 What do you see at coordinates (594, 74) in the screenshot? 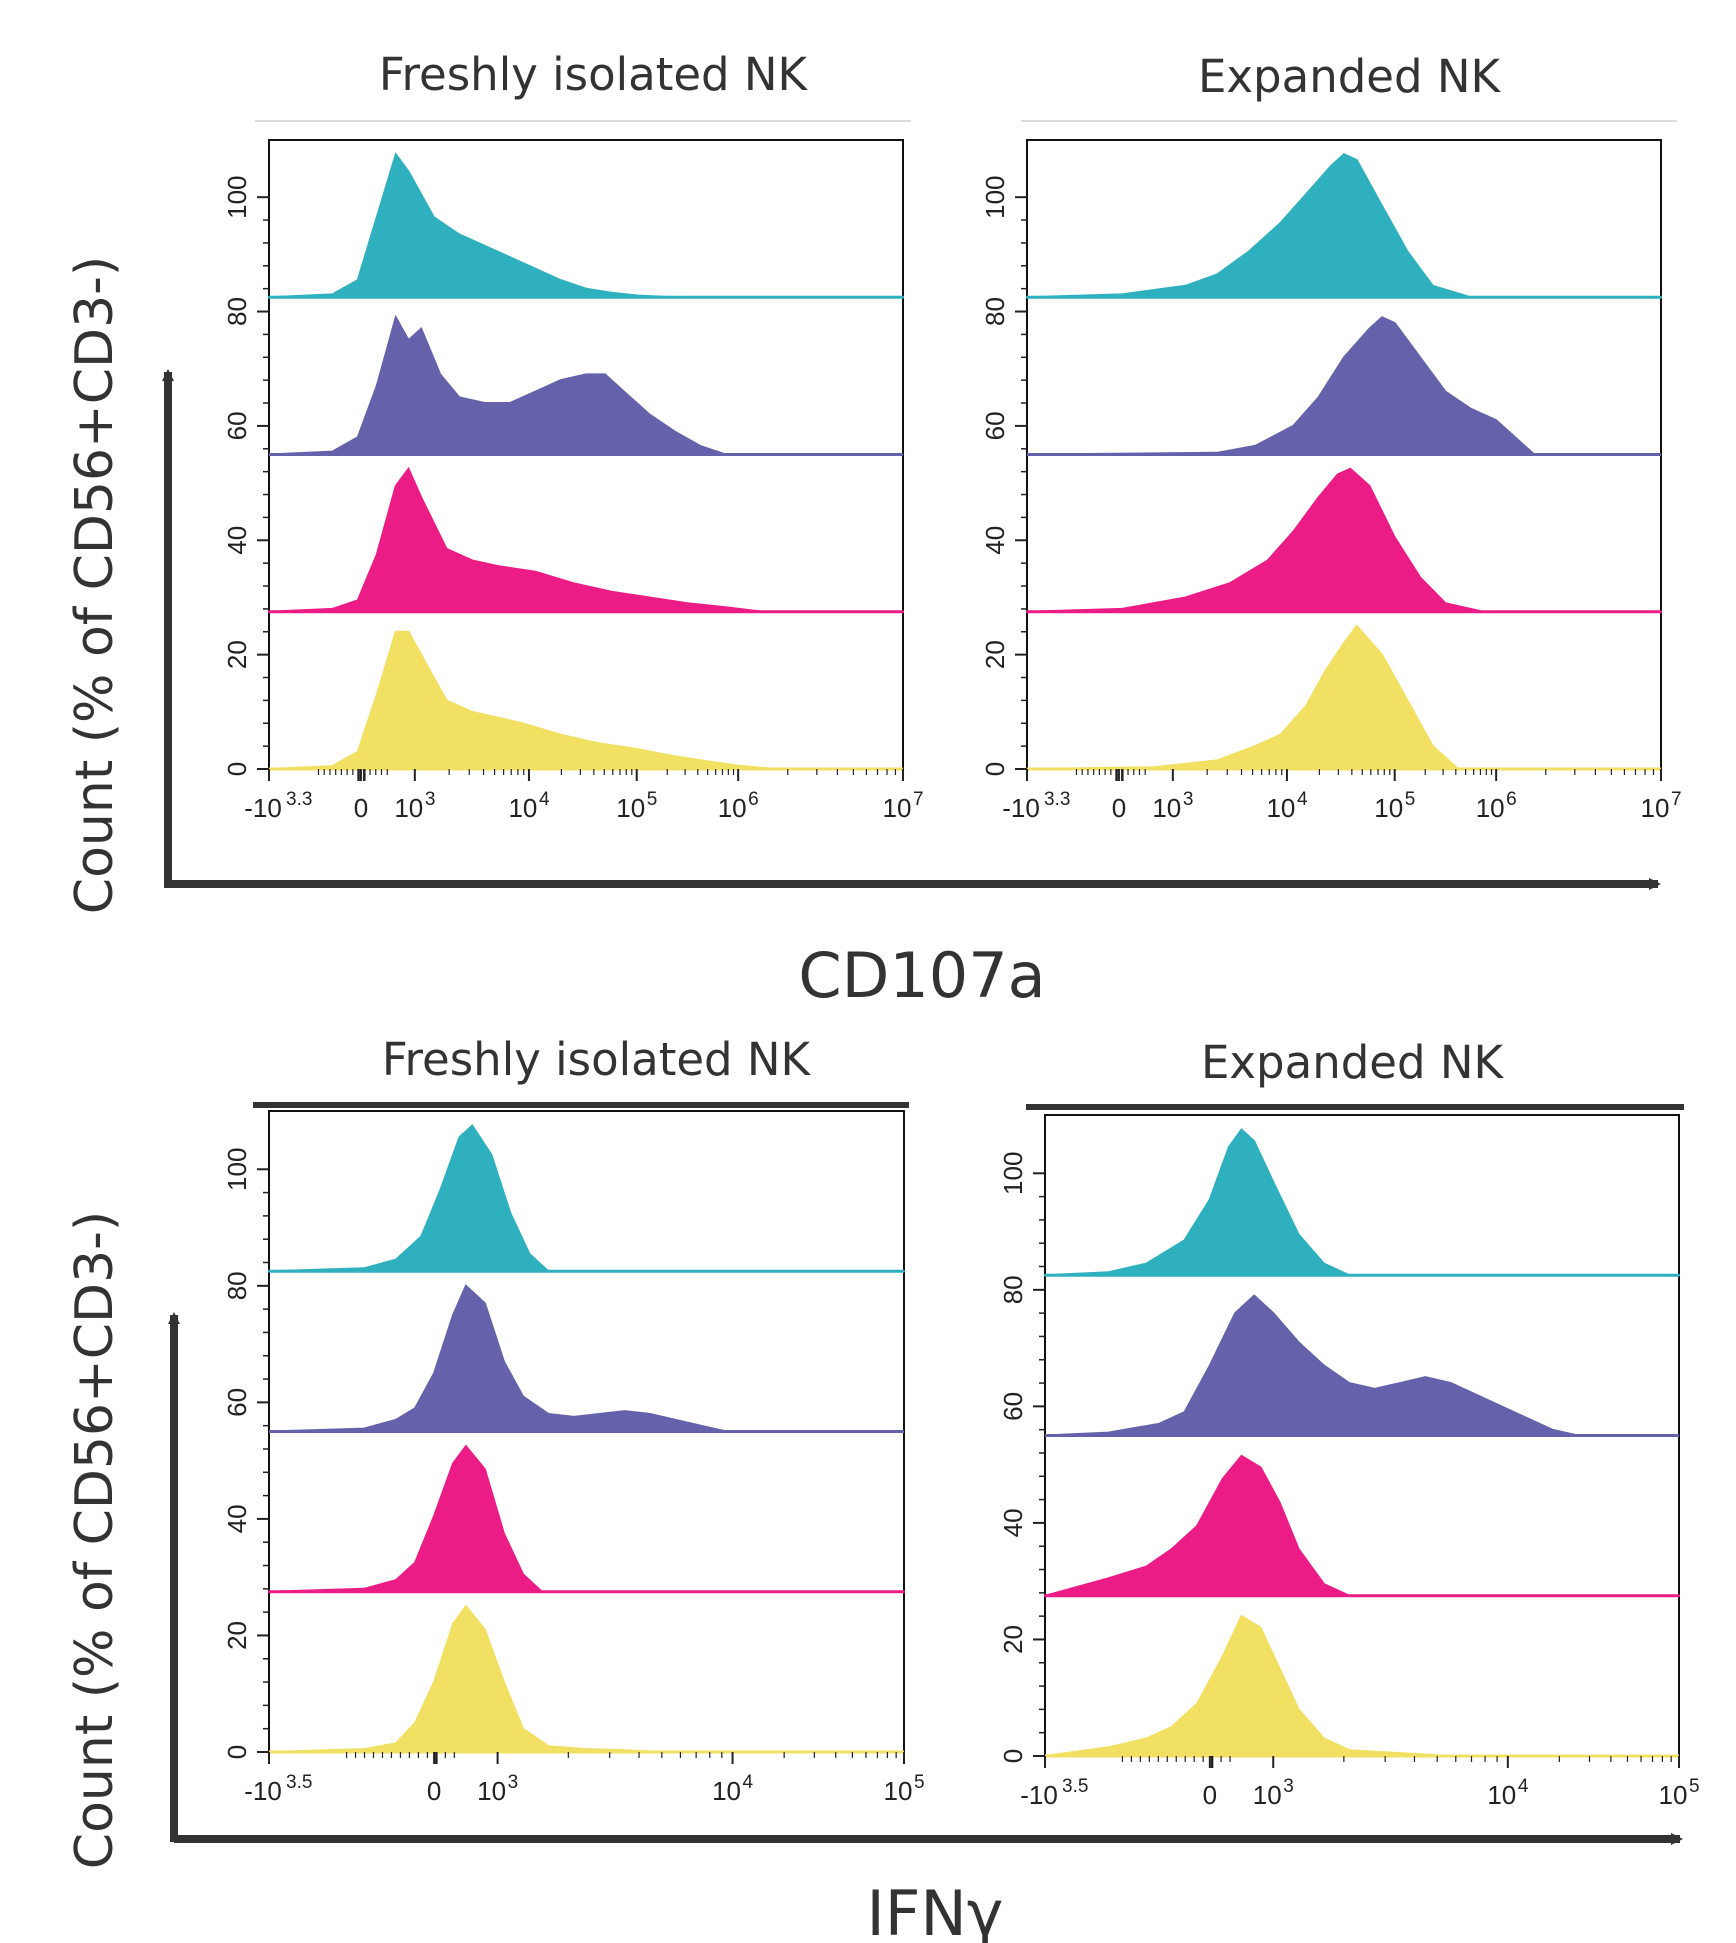
I see `panel-title-fresh-cd107a: Freshly isolated NK` at bounding box center [594, 74].